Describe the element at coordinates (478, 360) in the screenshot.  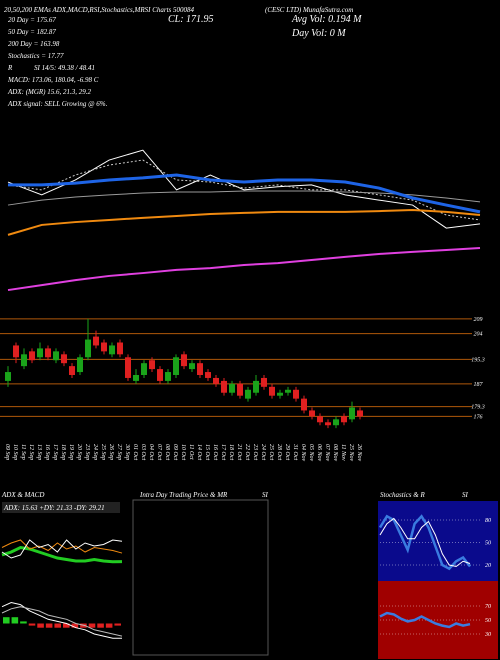
I see `y-tick-label: 195.3` at that location.